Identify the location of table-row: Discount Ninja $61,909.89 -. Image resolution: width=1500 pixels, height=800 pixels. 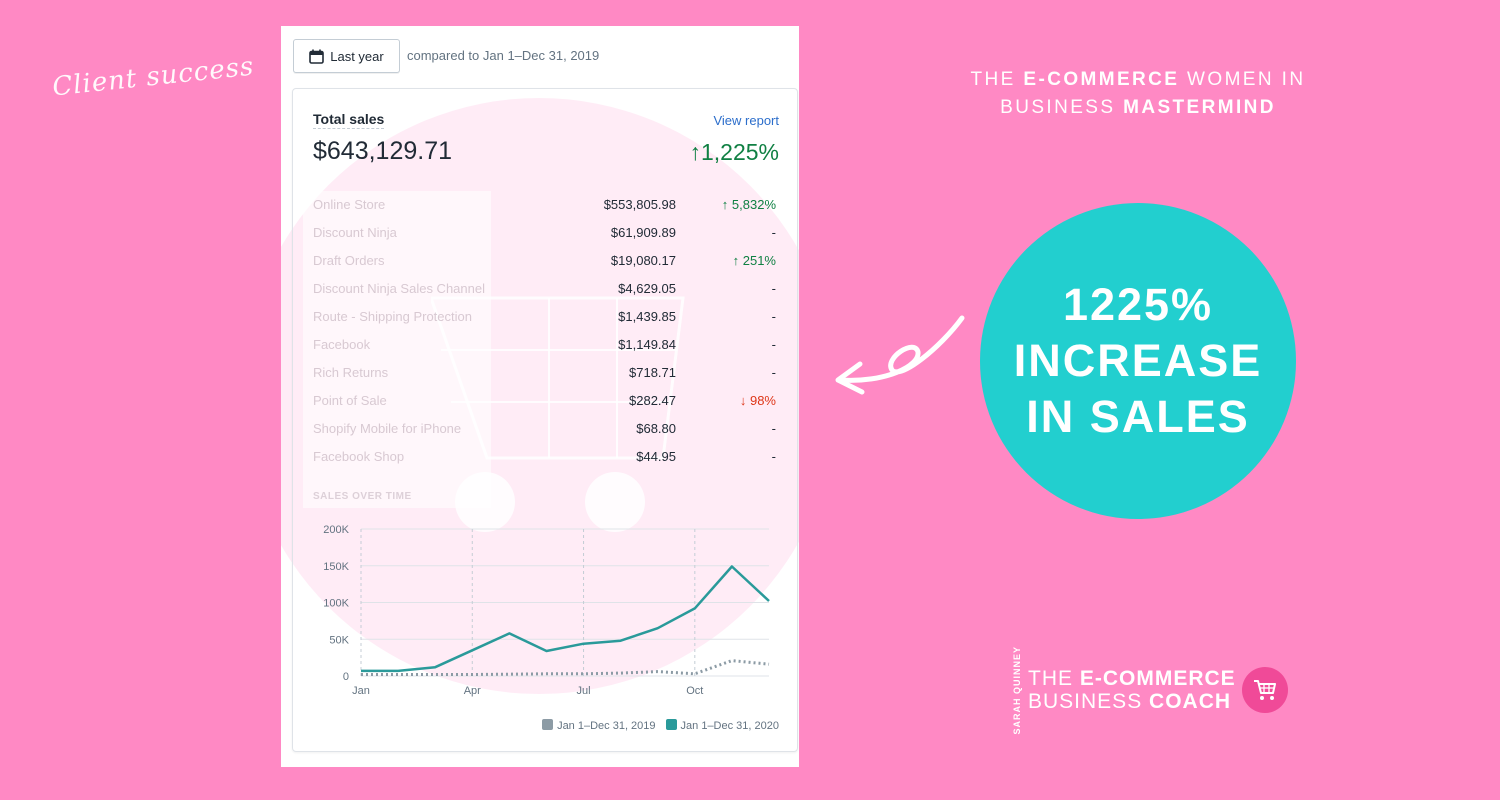
(545, 239).